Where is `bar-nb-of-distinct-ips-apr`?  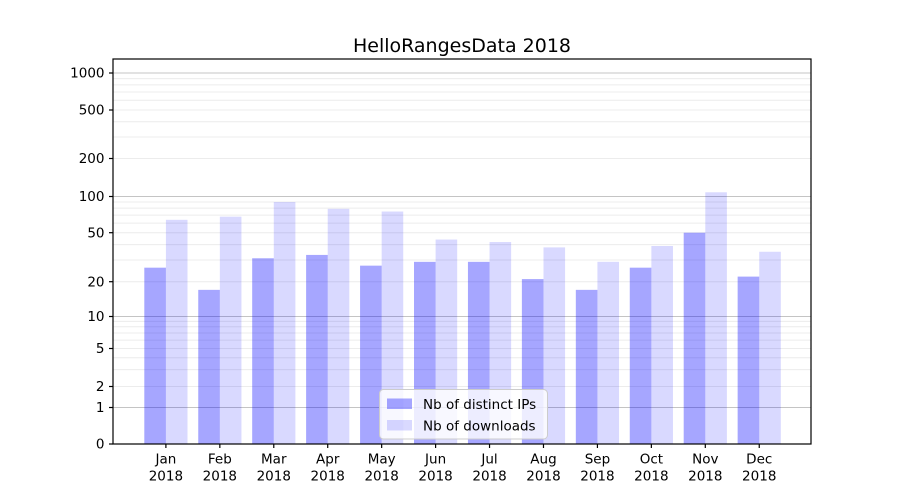 bar-nb-of-distinct-ips-apr is located at coordinates (317, 349).